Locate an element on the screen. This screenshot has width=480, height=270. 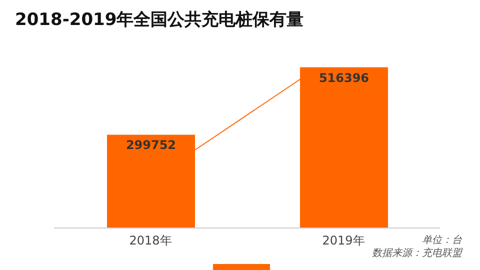
chart-title: 2018-2019年全国公共充电桩保有量 is located at coordinates (159, 20).